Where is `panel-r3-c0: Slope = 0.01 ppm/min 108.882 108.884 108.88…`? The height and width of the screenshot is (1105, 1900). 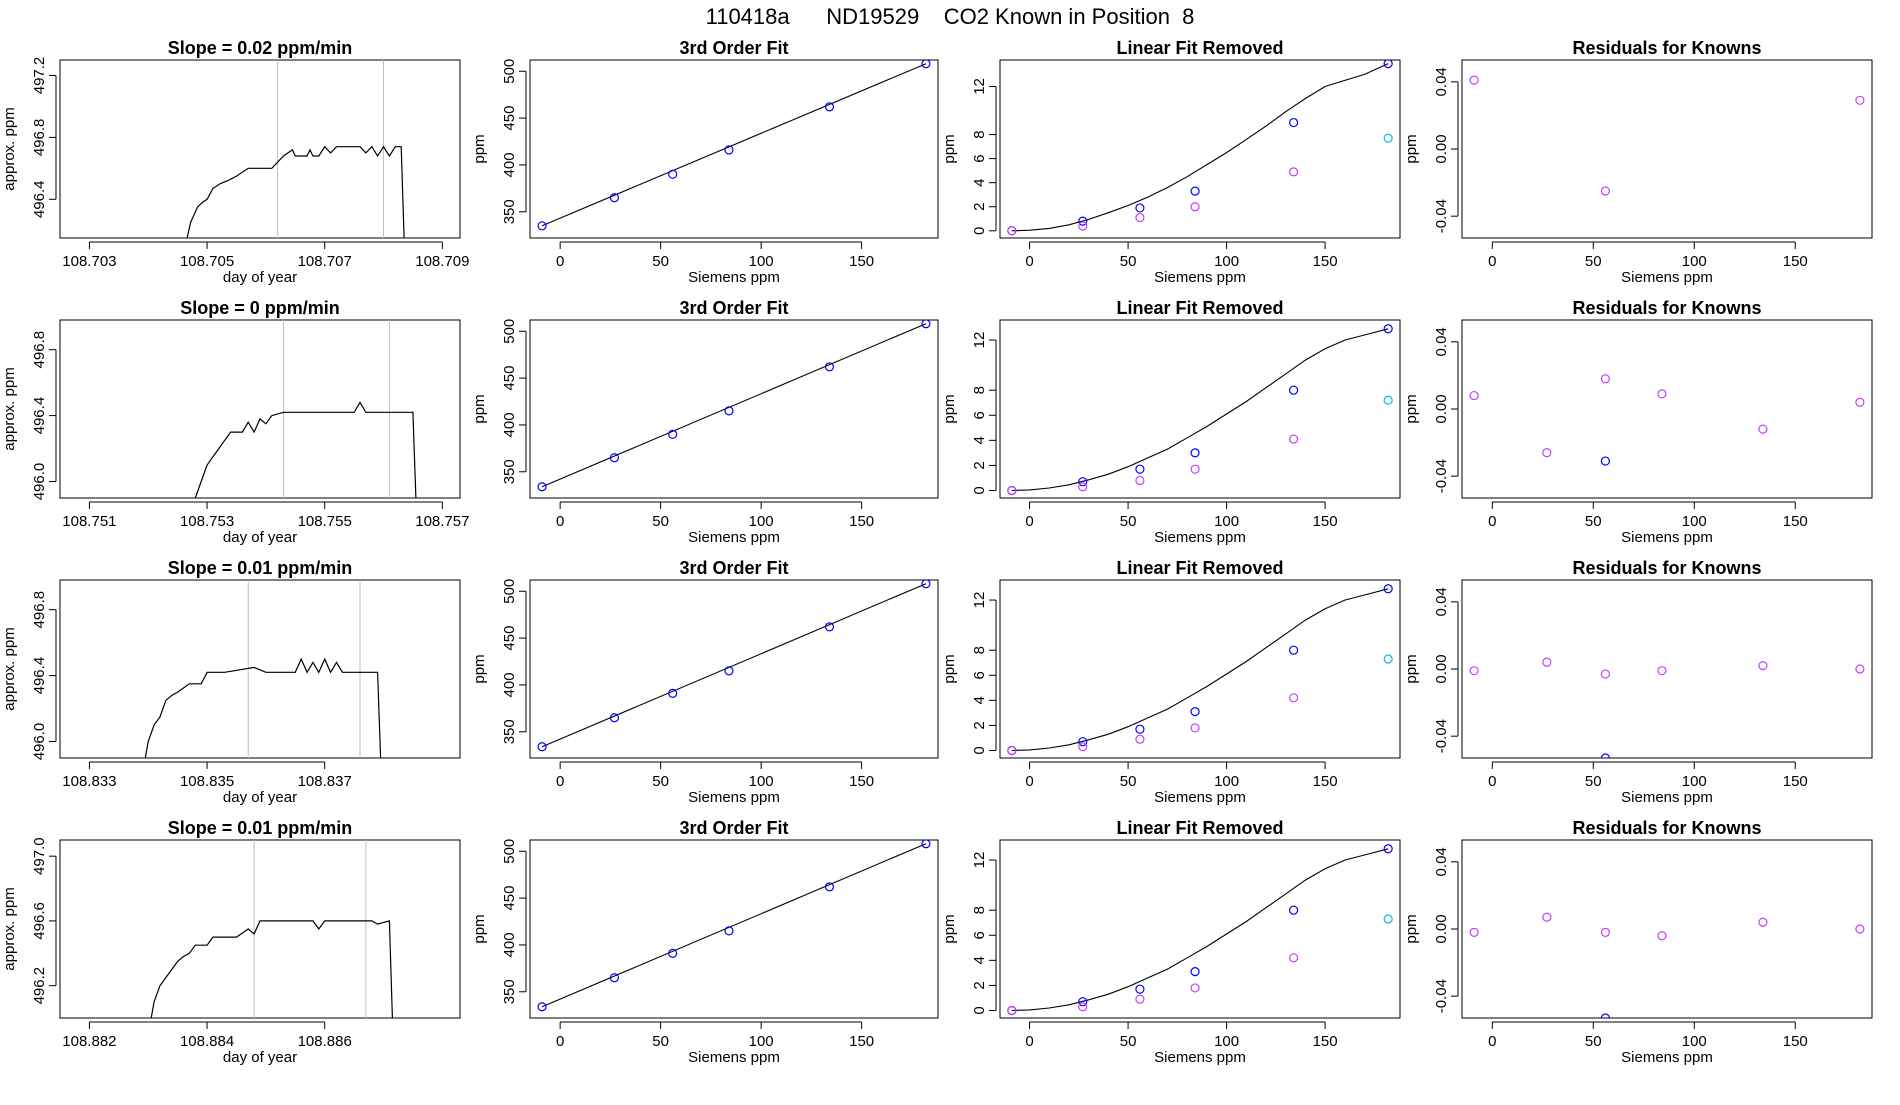 panel-r3-c0: Slope = 0.01 ppm/min 108.882 108.884 108.88… is located at coordinates (231, 942).